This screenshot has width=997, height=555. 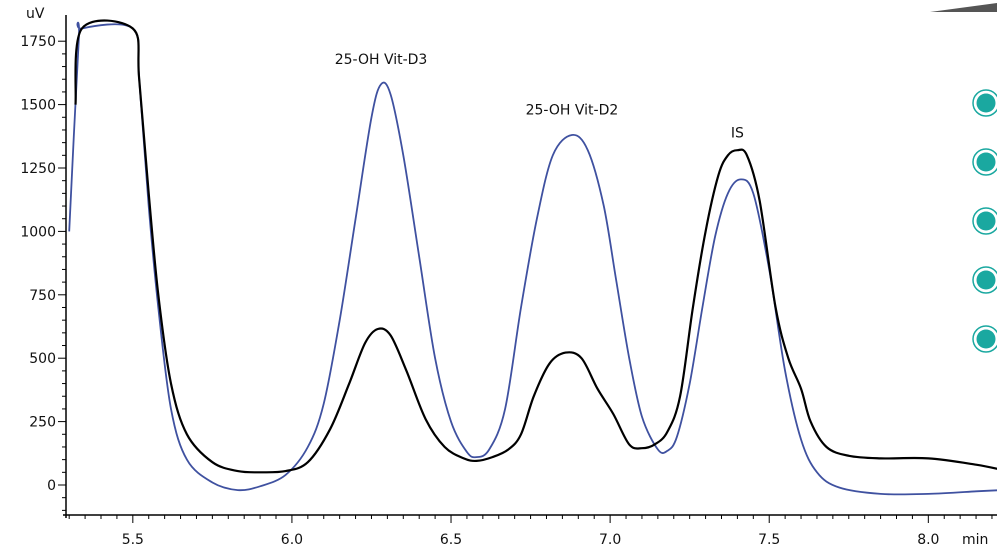 I want to click on x-tick-label: 7.0, so click(x=610, y=540).